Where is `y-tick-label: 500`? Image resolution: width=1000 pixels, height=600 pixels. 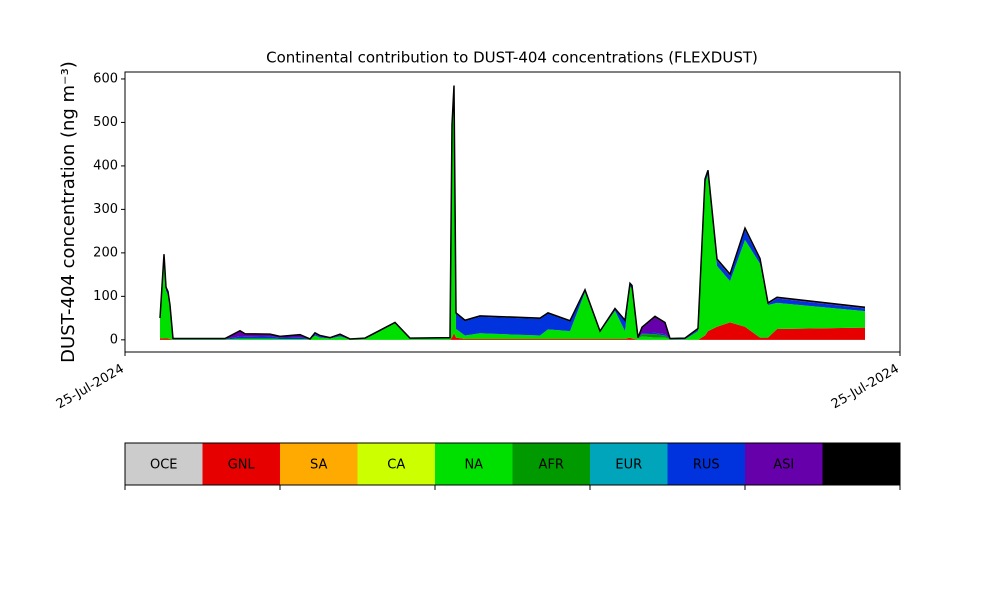 y-tick-label: 500 is located at coordinates (105, 122).